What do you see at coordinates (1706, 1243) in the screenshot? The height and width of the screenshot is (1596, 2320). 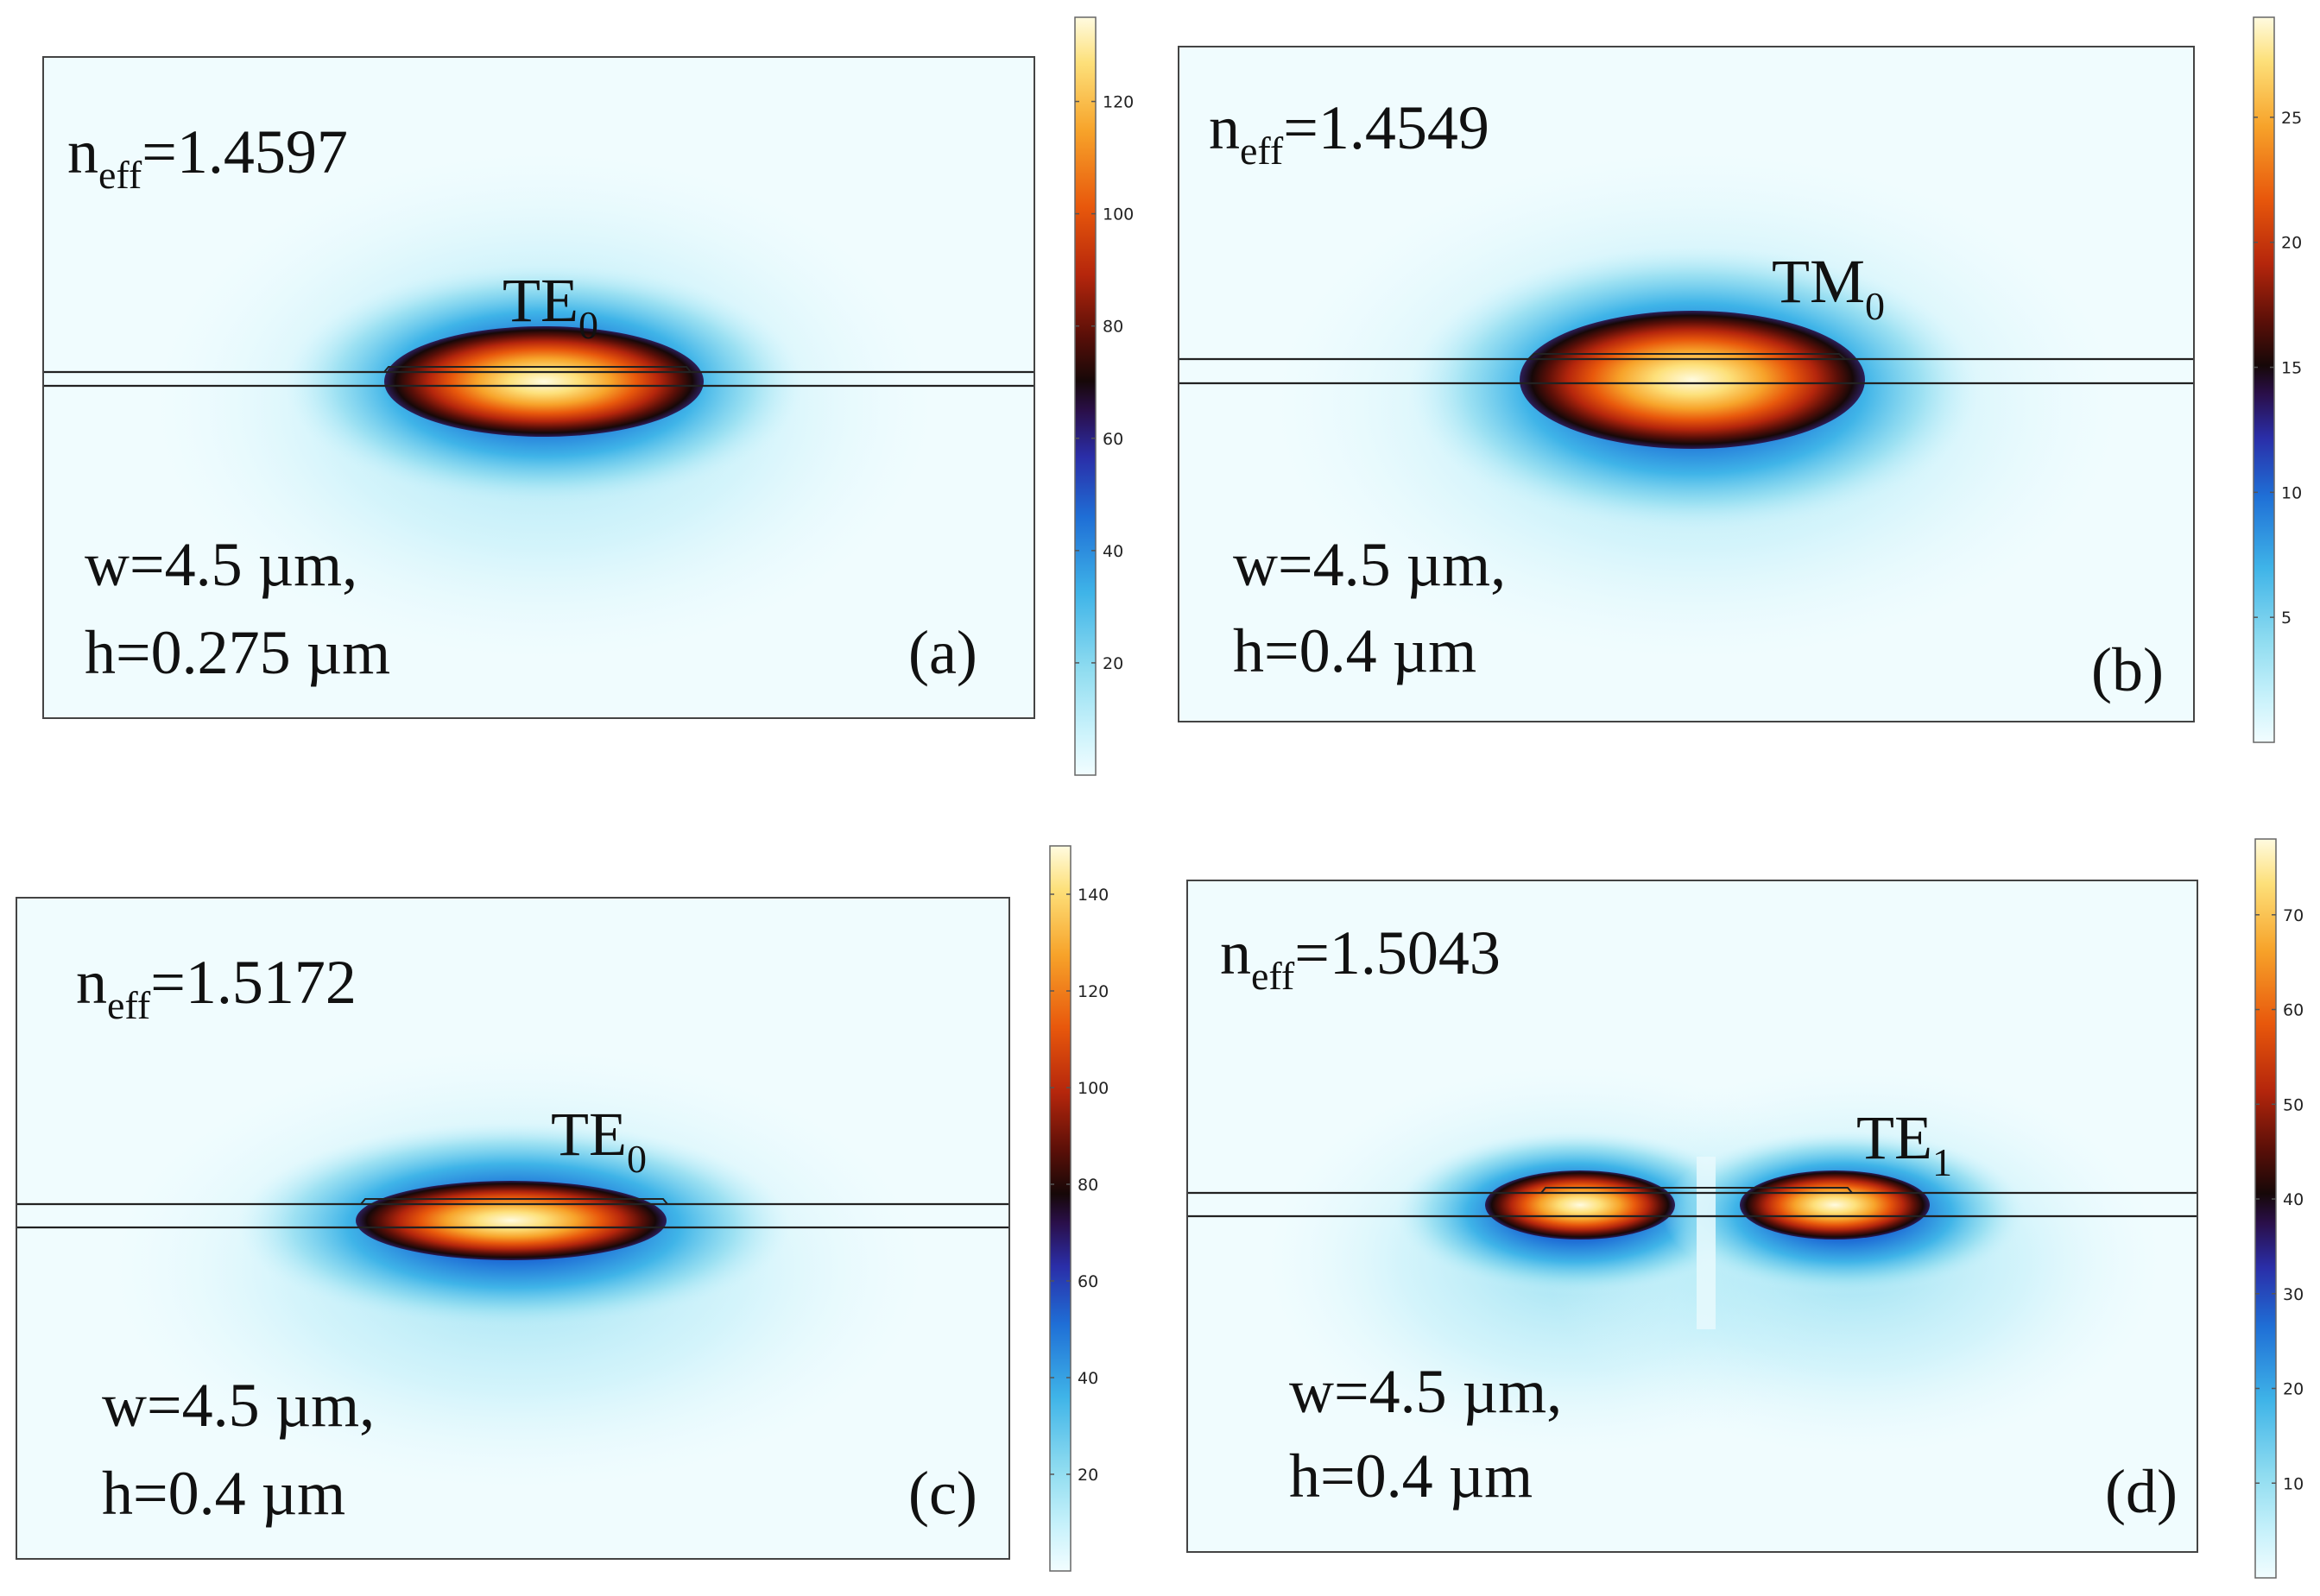 I see `panel-d-node` at bounding box center [1706, 1243].